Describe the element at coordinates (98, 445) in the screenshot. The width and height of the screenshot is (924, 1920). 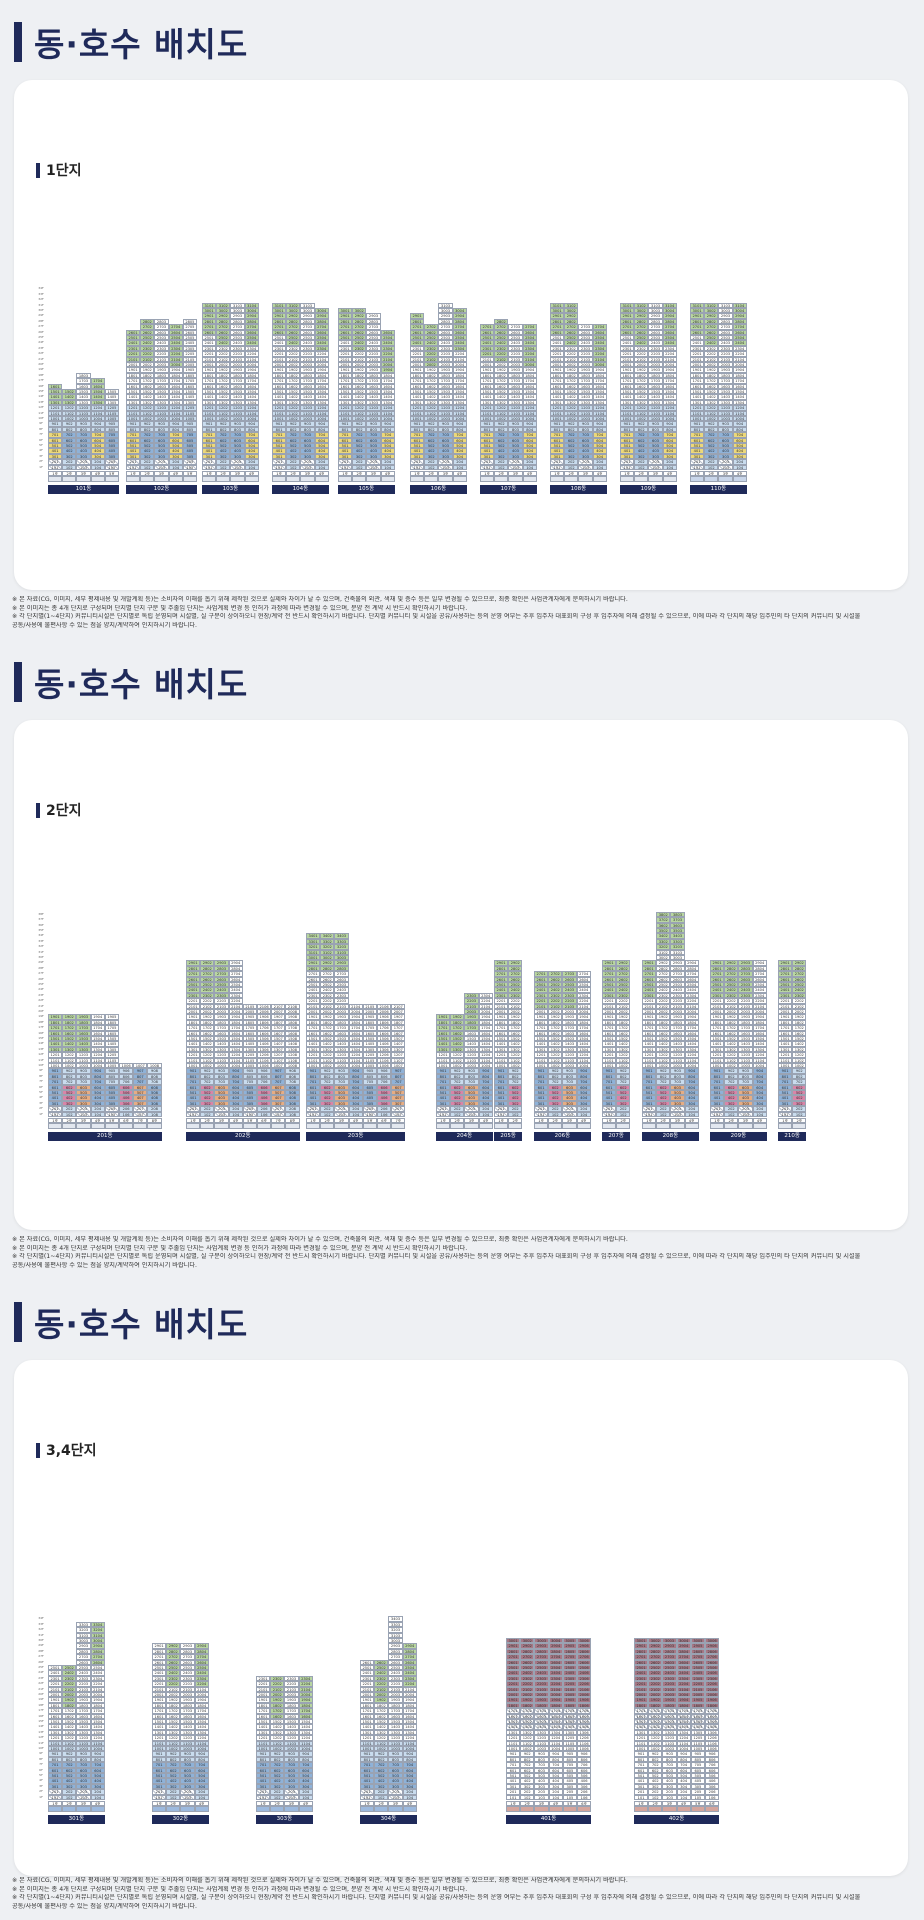
I see `unit-cell: 504` at that location.